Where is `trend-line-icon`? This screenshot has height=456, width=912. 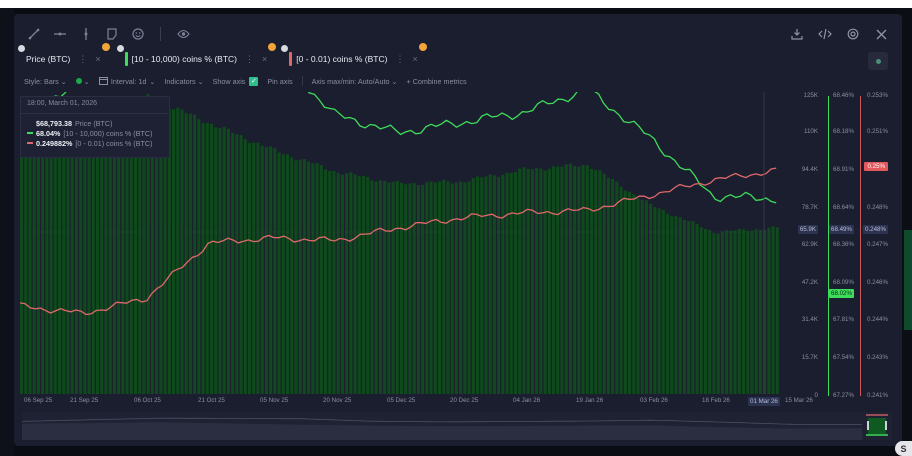
trend-line-icon is located at coordinates (34, 34).